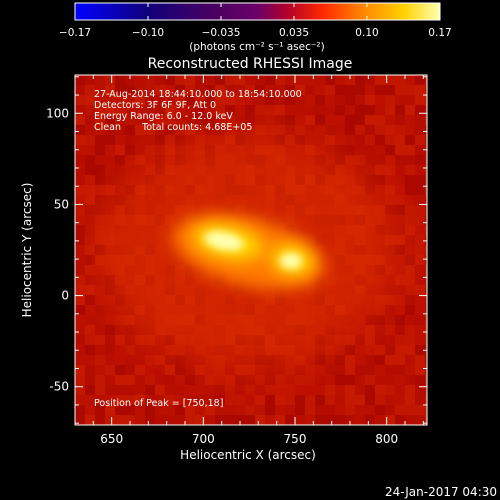 The width and height of the screenshot is (500, 500). What do you see at coordinates (441, 492) in the screenshot?
I see `footer-timestamp: 24-Jan-2017 04:30` at bounding box center [441, 492].